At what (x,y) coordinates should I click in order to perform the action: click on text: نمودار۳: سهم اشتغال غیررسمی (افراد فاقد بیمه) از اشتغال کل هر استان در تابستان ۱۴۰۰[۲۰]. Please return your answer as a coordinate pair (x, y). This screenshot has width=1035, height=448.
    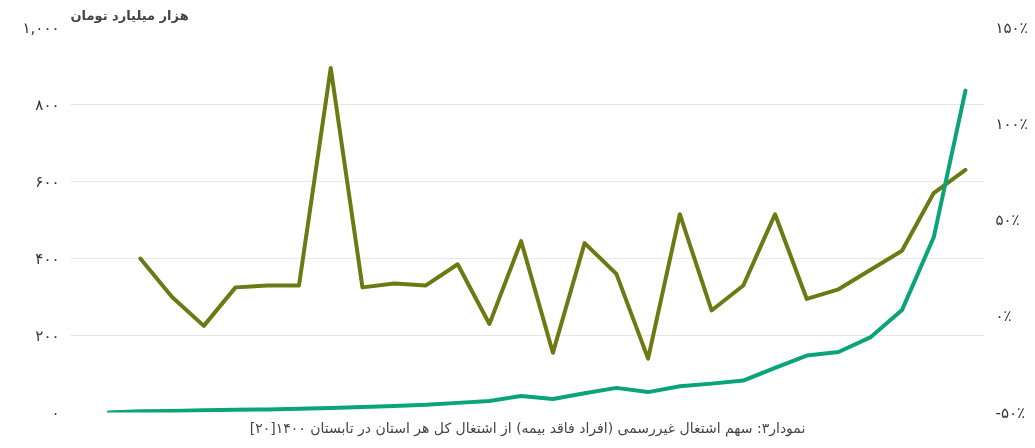
    Looking at the image, I should click on (527, 428).